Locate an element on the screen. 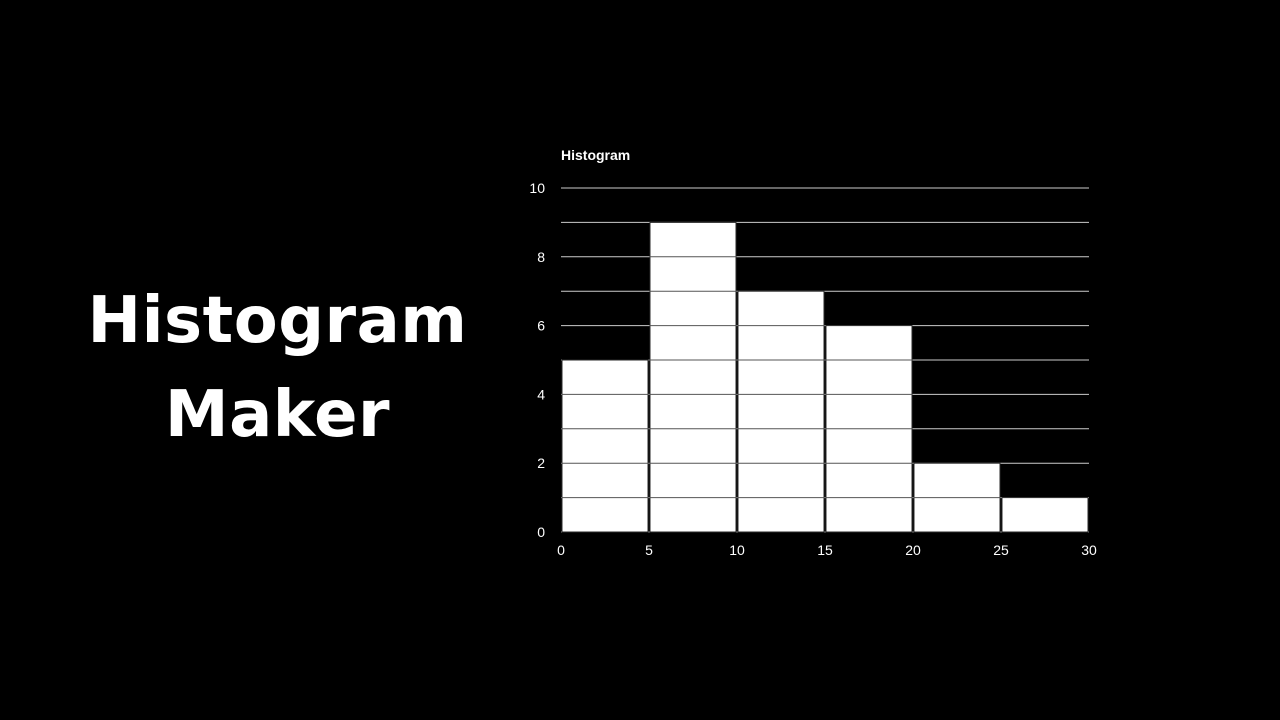 Image resolution: width=1280 pixels, height=720 pixels. x-tick-label: 15 is located at coordinates (825, 550).